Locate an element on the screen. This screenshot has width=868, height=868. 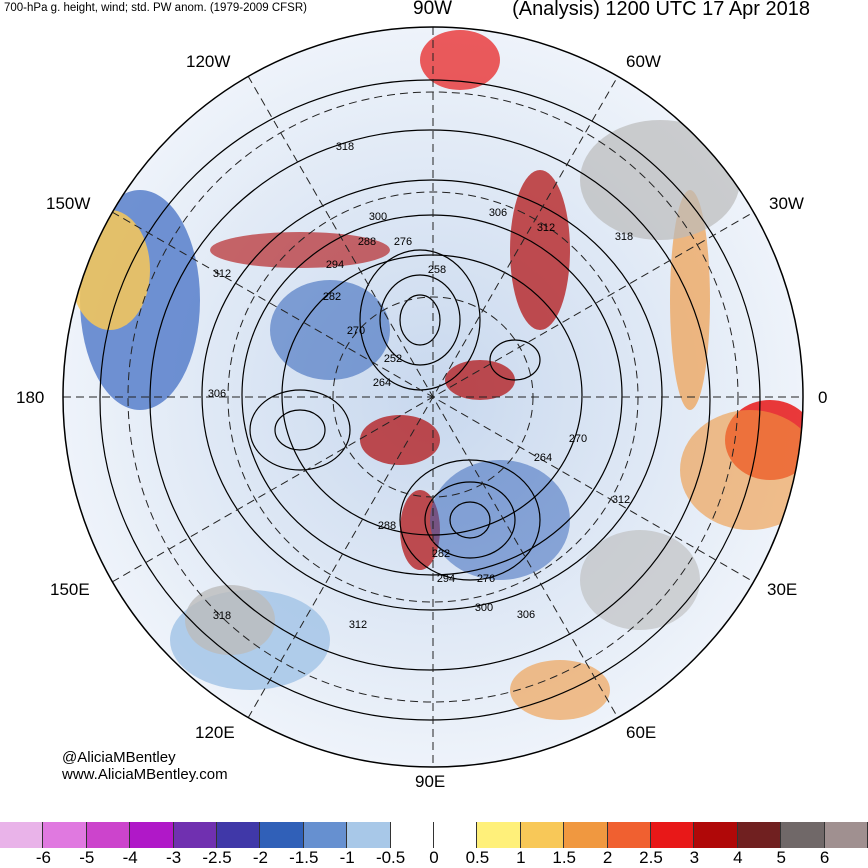
colorbar-tick-label: 0 is located at coordinates (434, 857).